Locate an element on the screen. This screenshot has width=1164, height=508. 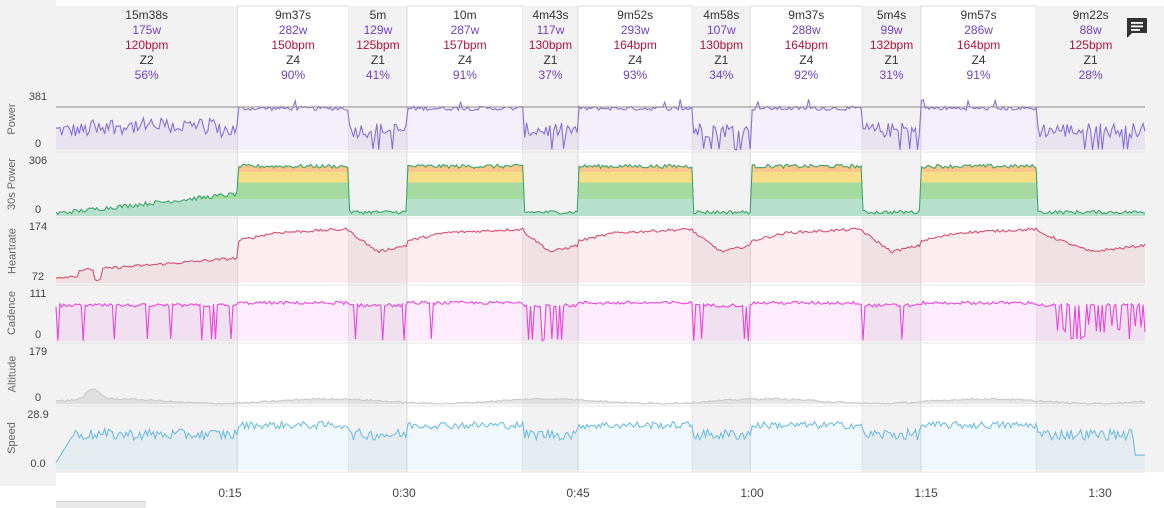
power-line is located at coordinates (600, 124).